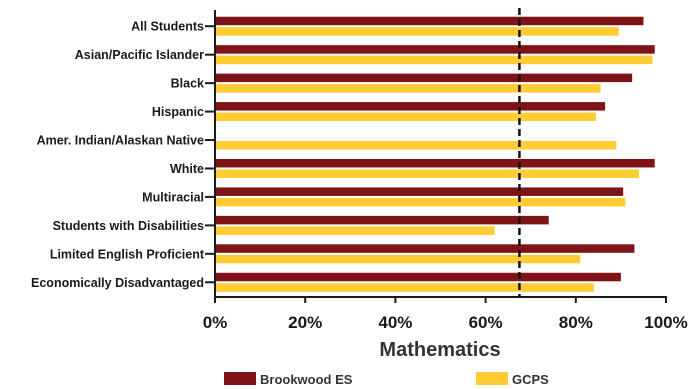 The height and width of the screenshot is (389, 693). Describe the element at coordinates (355, 230) in the screenshot. I see `bar-gcps-students-with-disabilities` at that location.